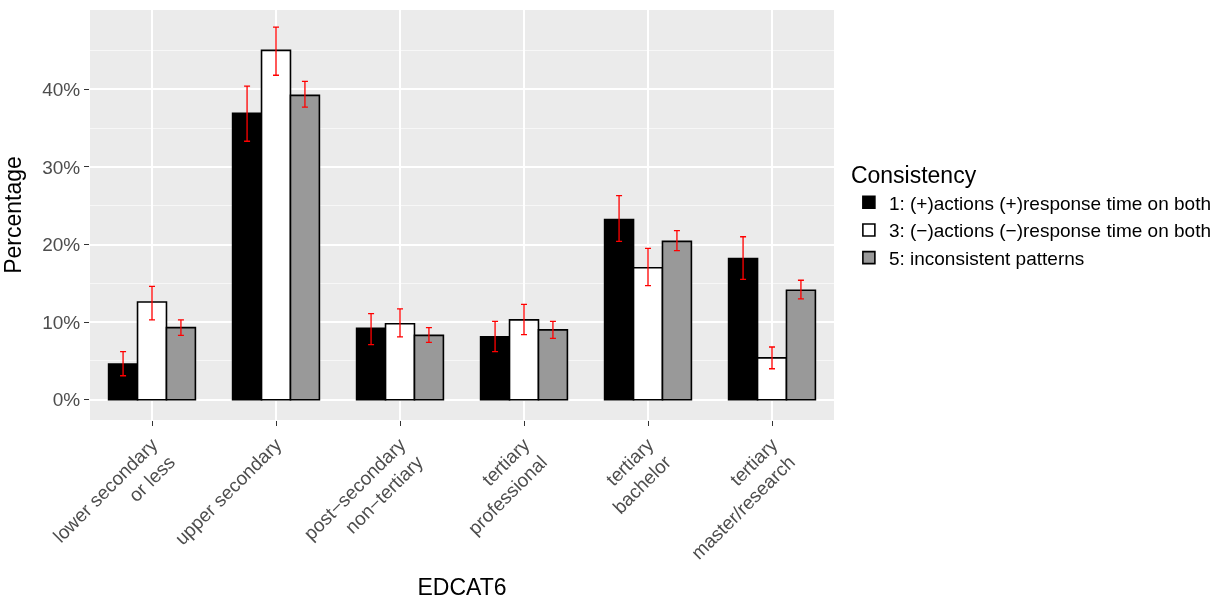 The width and height of the screenshot is (1227, 610). What do you see at coordinates (986, 259) in the screenshot?
I see `legend-label: 5: inconsistent patterns` at bounding box center [986, 259].